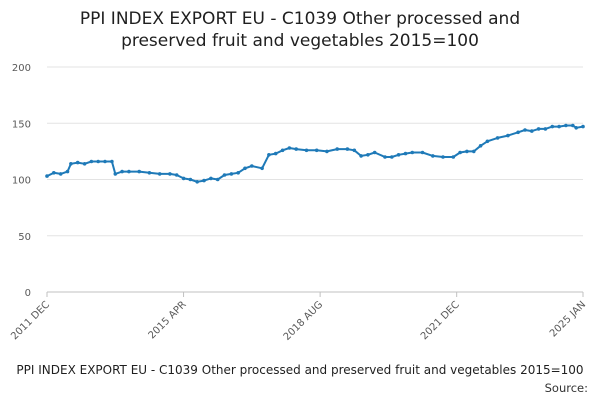 This screenshot has width=600, height=400. Describe the element at coordinates (28, 293) in the screenshot. I see `y-tick-label: 0` at that location.